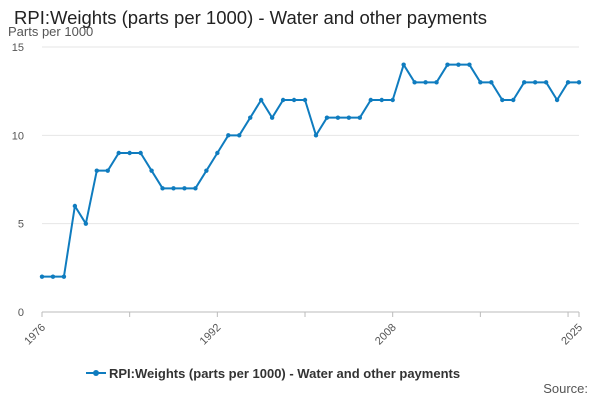  What do you see at coordinates (502, 100) in the screenshot?
I see `data-point-2018` at bounding box center [502, 100].